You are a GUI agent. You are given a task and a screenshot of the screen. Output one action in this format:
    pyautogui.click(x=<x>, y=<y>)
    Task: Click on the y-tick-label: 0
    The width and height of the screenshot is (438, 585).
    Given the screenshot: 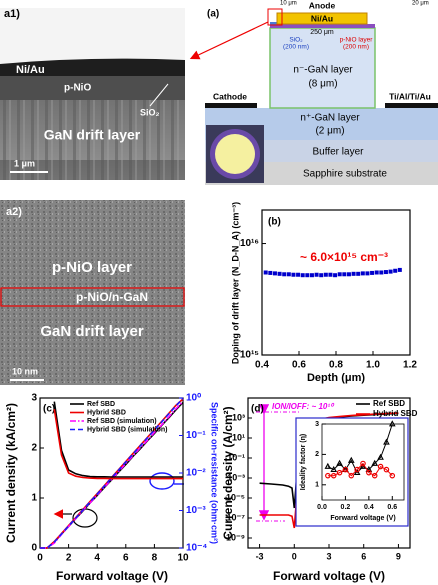 What is the action you would take?
    pyautogui.click(x=34, y=548)
    